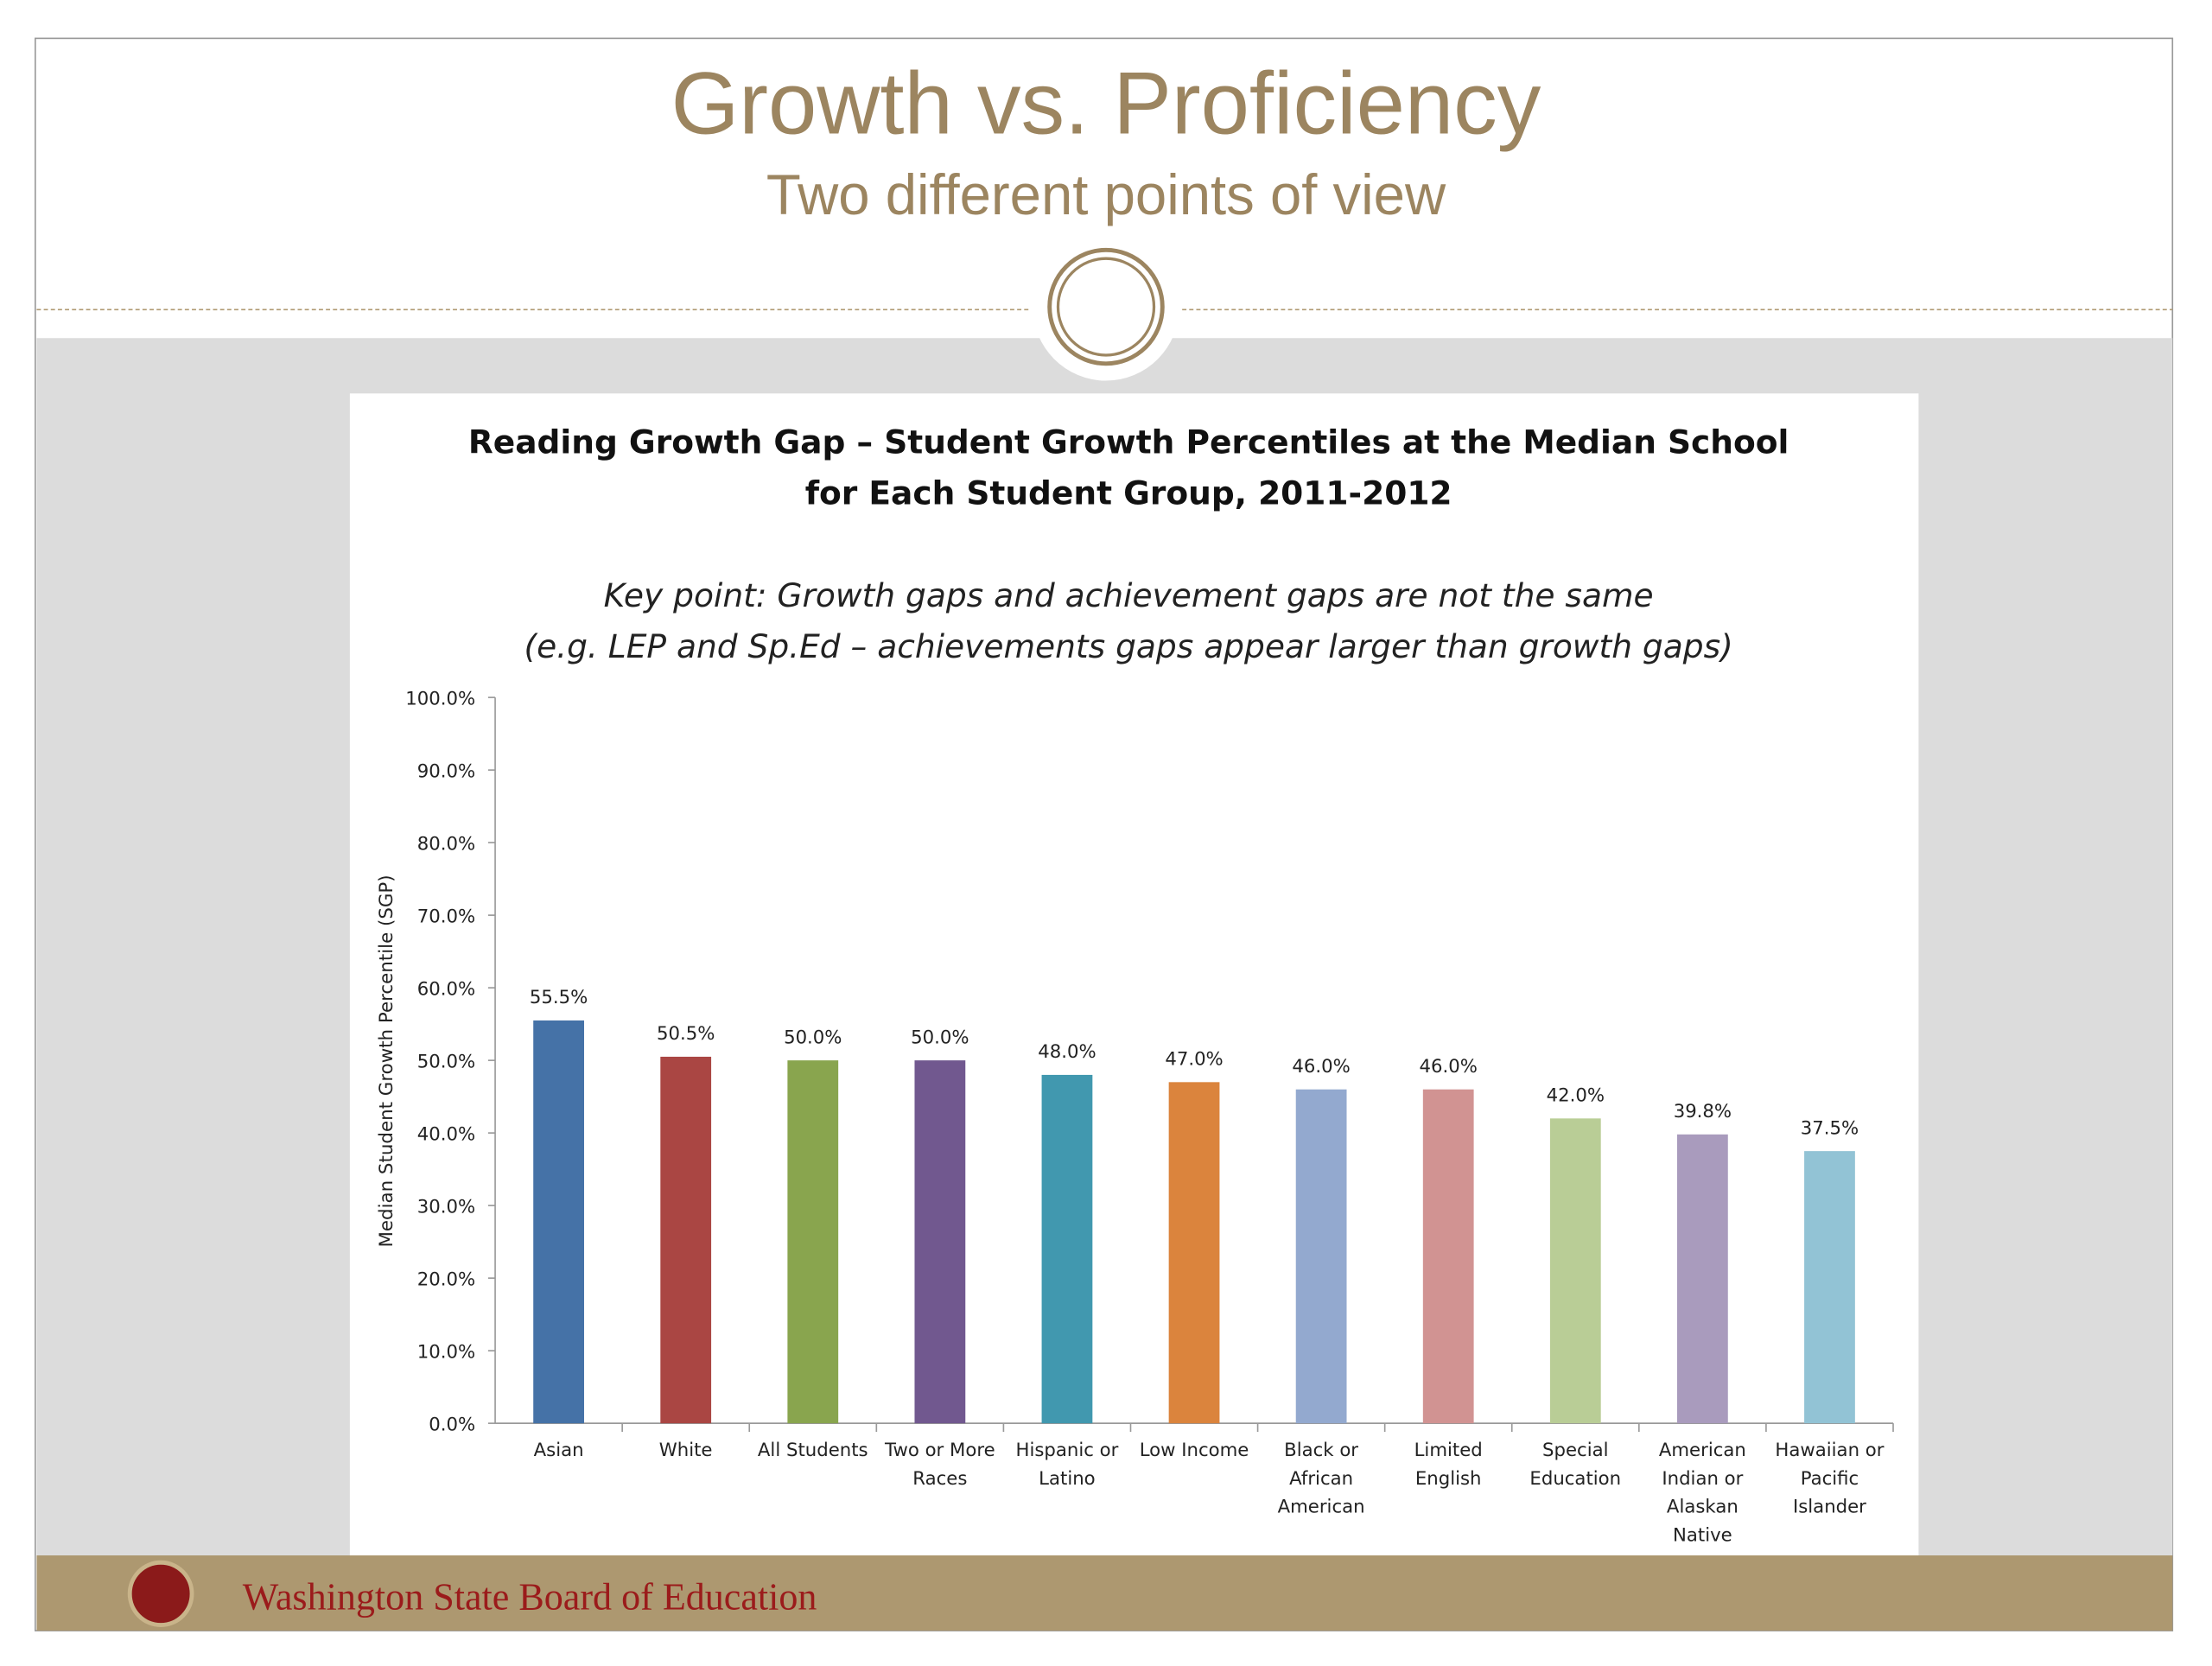 This screenshot has width=2212, height=1666. I want to click on x-tick-label: All Students, so click(812, 1451).